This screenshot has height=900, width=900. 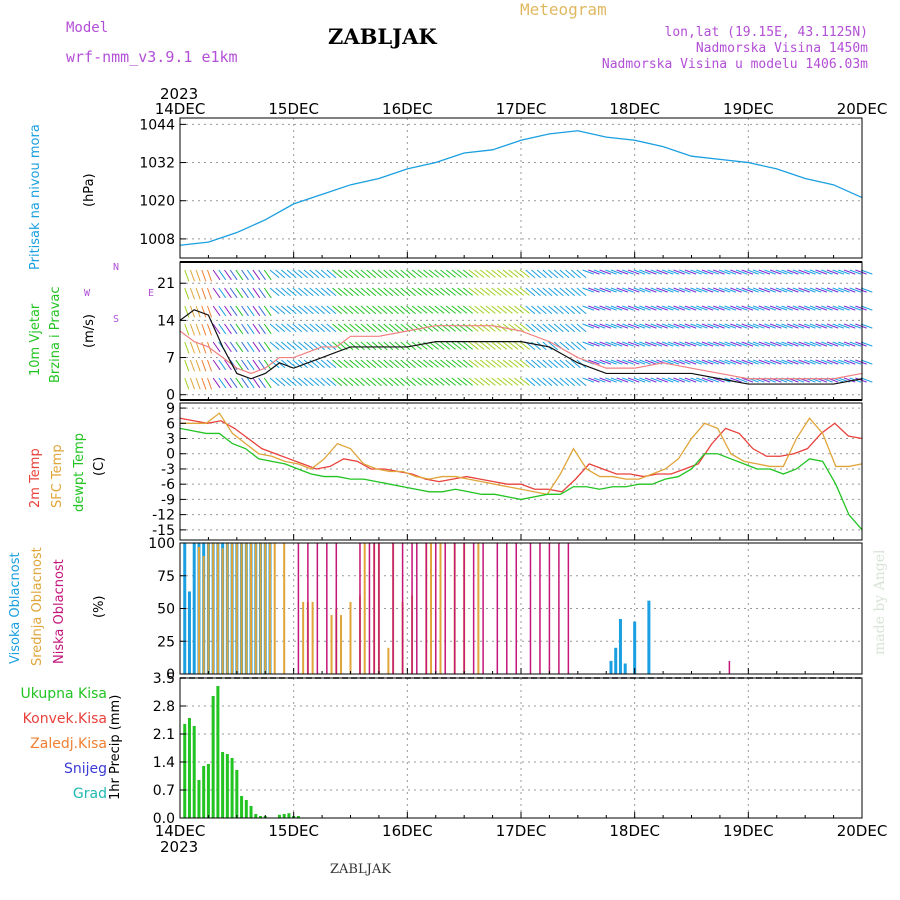 What do you see at coordinates (179, 94) in the screenshot?
I see `year-label-top: 2023` at bounding box center [179, 94].